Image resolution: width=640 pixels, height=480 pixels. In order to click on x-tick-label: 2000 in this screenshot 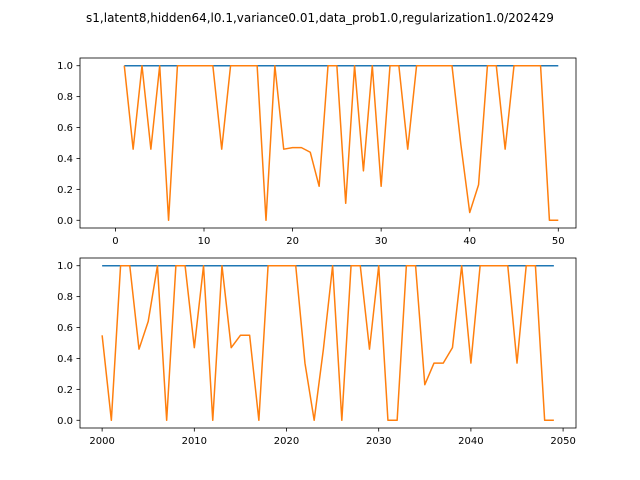, I will do `click(101, 441)`.